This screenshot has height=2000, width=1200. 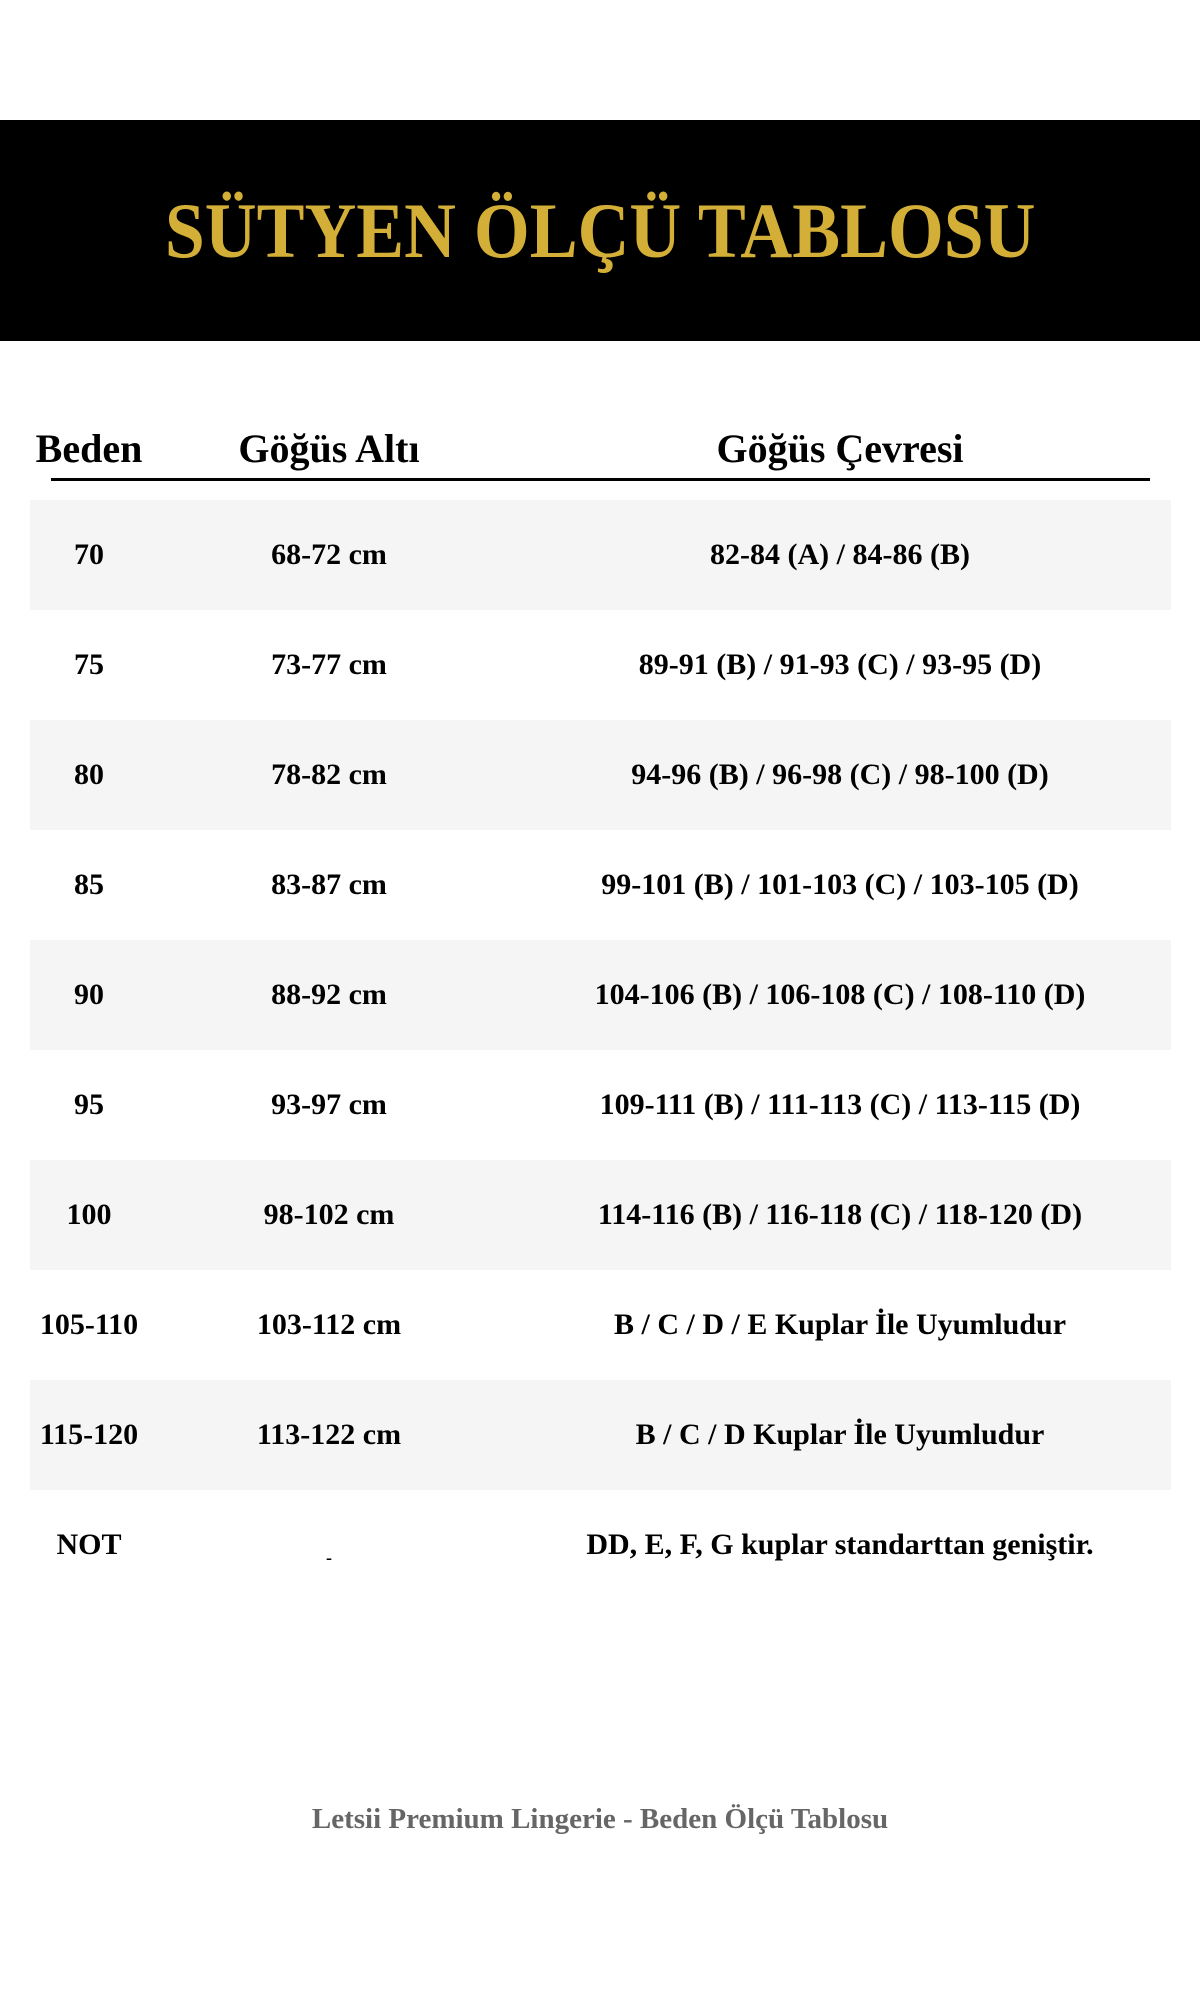 What do you see at coordinates (600, 479) in the screenshot?
I see `header-divider` at bounding box center [600, 479].